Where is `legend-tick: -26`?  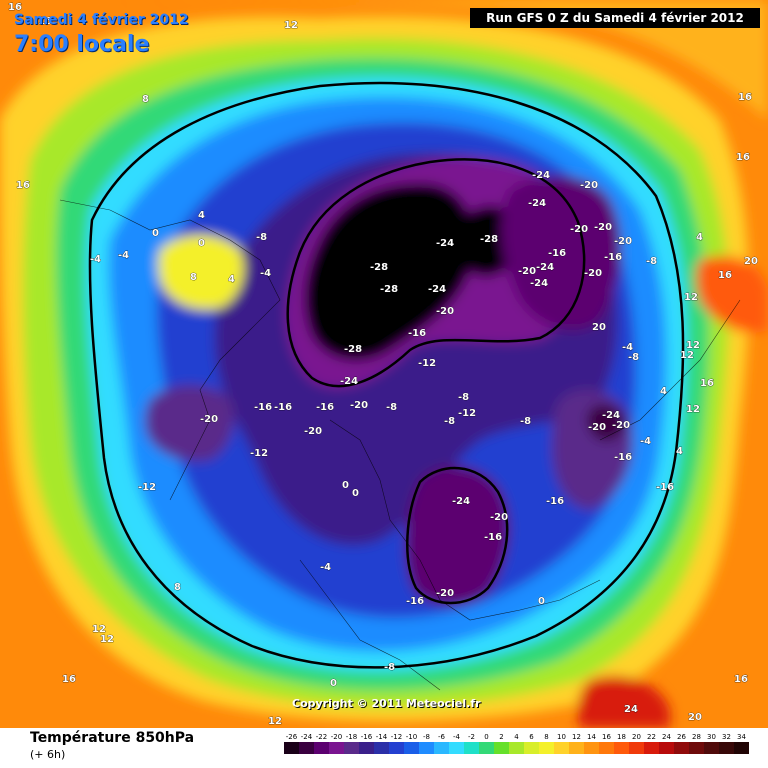 legend-tick: -26 is located at coordinates (292, 737).